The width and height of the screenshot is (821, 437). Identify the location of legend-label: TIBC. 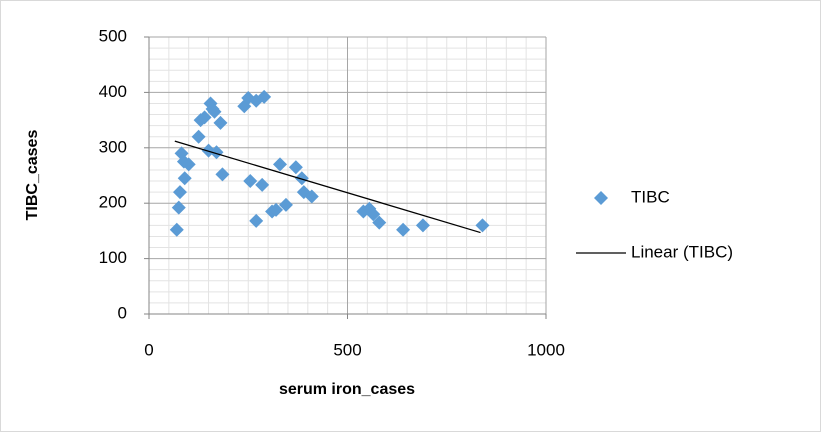
(650, 196).